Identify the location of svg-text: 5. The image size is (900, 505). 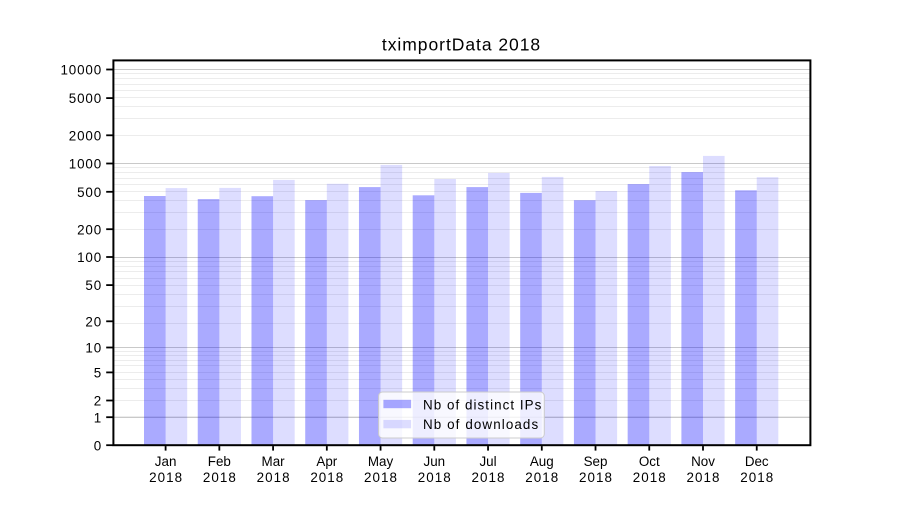
(98, 373).